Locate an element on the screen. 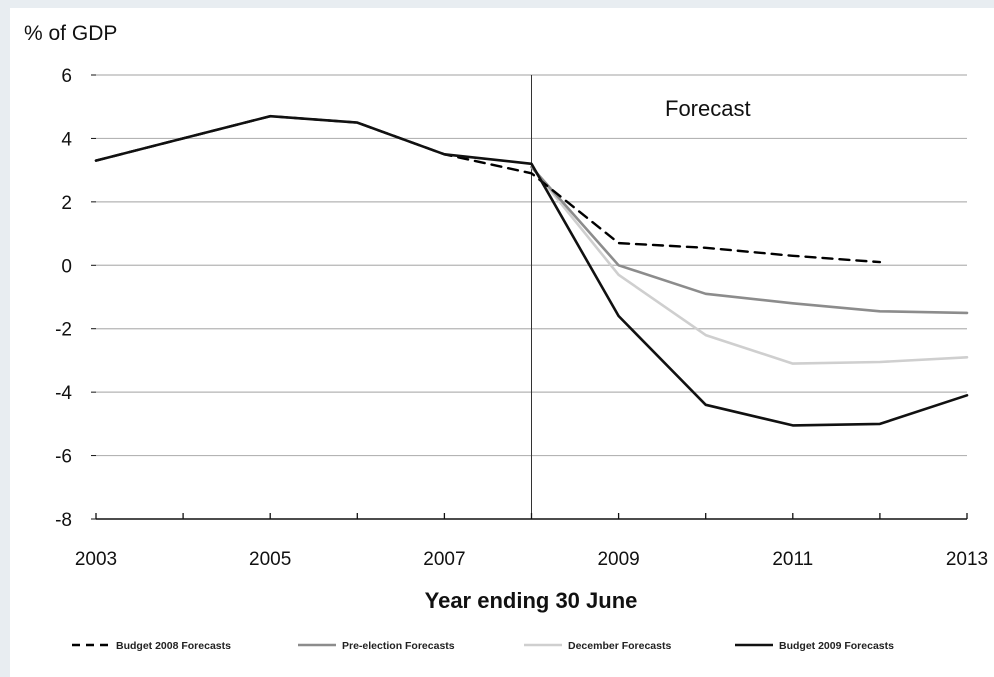 The image size is (994, 677). x-tick-label: 2007 is located at coordinates (444, 559).